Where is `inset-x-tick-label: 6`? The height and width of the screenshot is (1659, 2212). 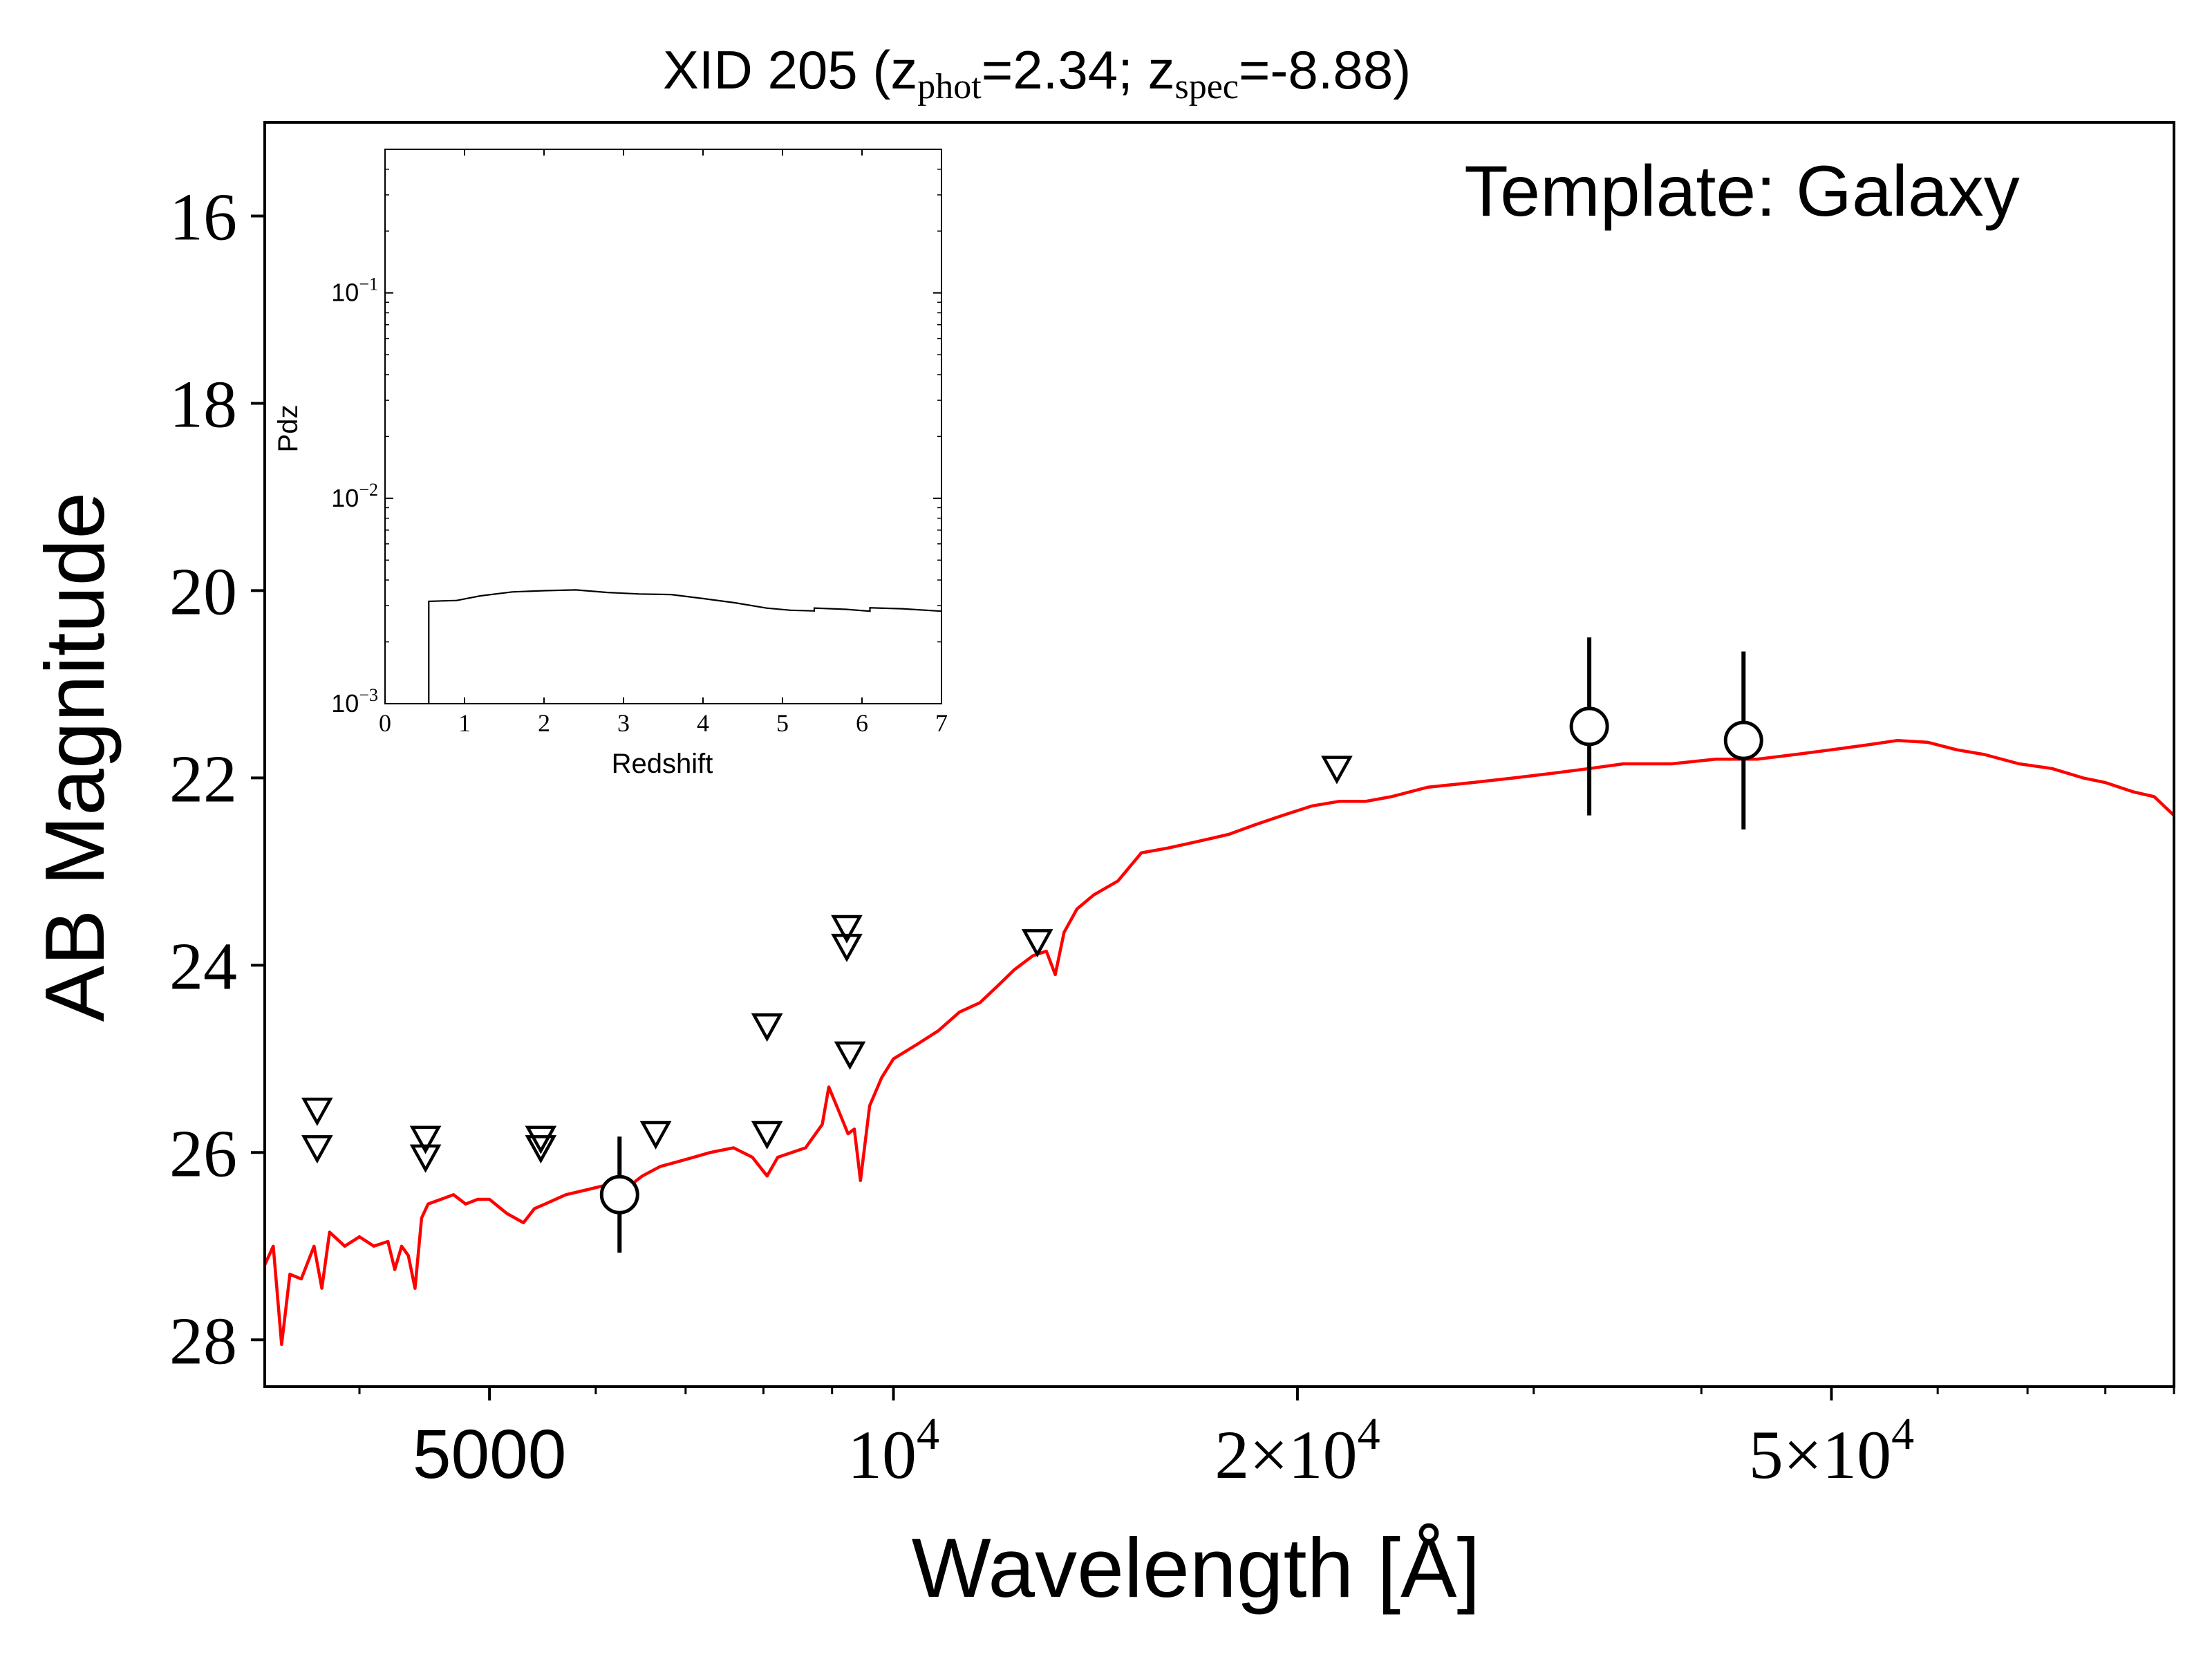
inset-x-tick-label: 6 is located at coordinates (862, 723).